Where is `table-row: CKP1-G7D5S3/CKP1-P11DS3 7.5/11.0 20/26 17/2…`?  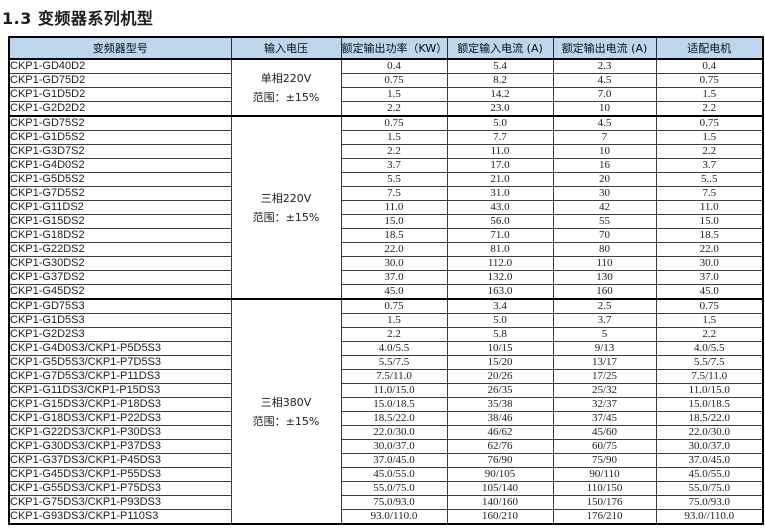 table-row: CKP1-G7D5S3/CKP1-P11DS3 7.5/11.0 20/26 17/2… is located at coordinates (386, 376).